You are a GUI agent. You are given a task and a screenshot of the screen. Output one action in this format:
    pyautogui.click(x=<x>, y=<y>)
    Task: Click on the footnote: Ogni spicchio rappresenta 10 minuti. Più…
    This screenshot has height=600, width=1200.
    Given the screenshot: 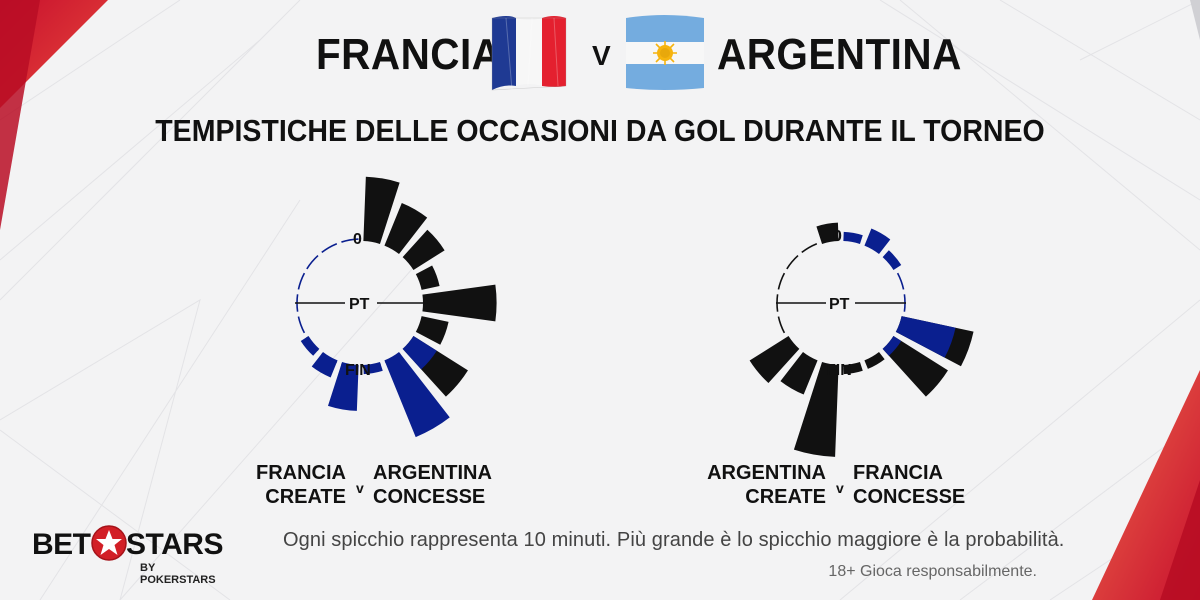 What is the action you would take?
    pyautogui.click(x=674, y=540)
    